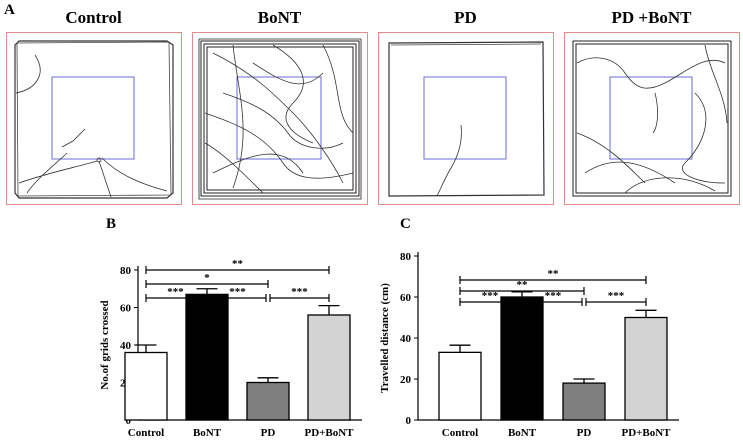 This screenshot has height=440, width=743. I want to click on locomotion-track-pd-bont, so click(652, 118).